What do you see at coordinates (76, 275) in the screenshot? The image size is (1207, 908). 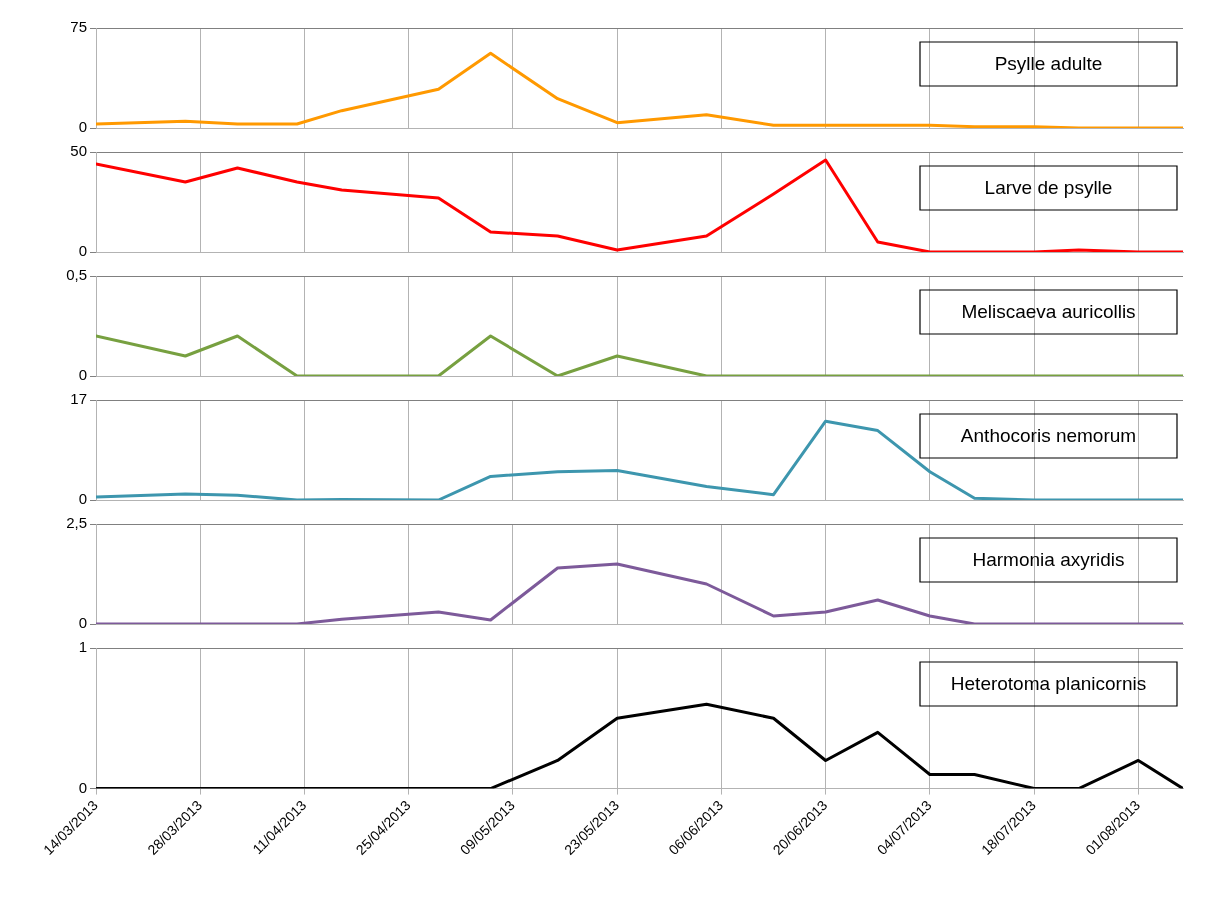 I see `y-tick-label: 0,5` at bounding box center [76, 275].